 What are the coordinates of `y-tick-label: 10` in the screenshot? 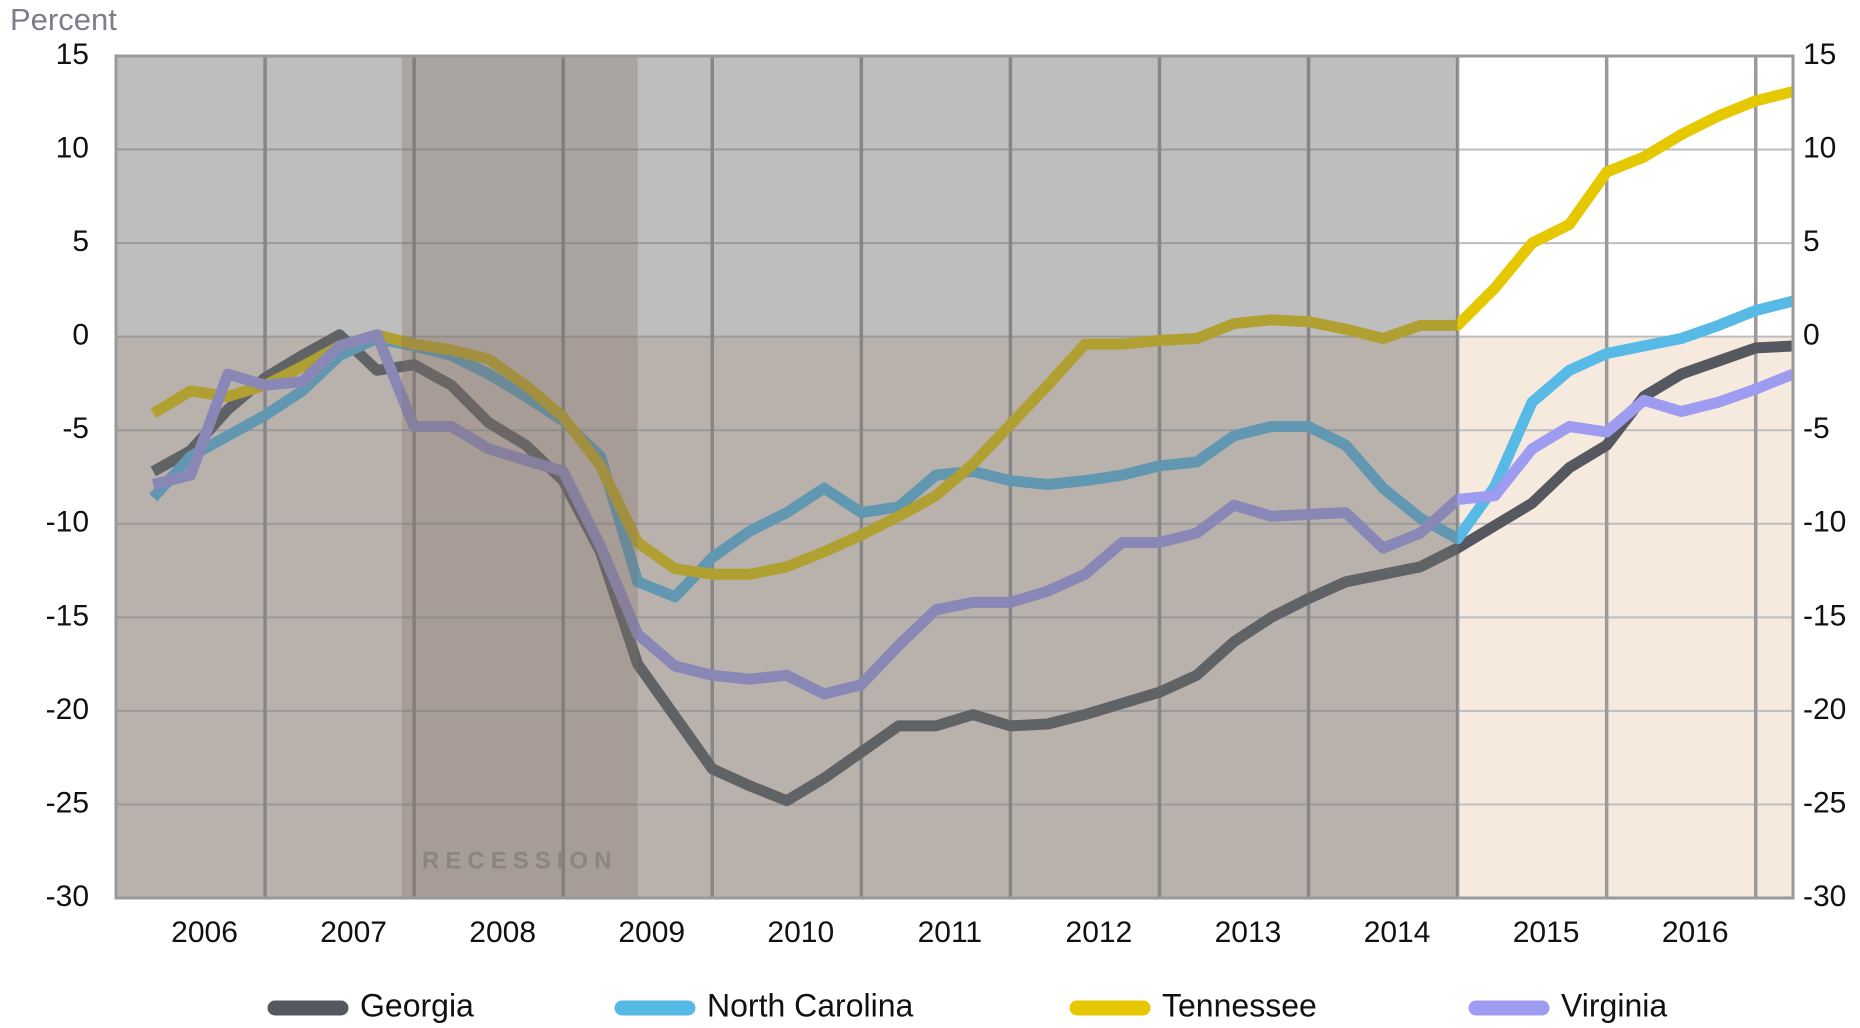 It's located at (72, 147).